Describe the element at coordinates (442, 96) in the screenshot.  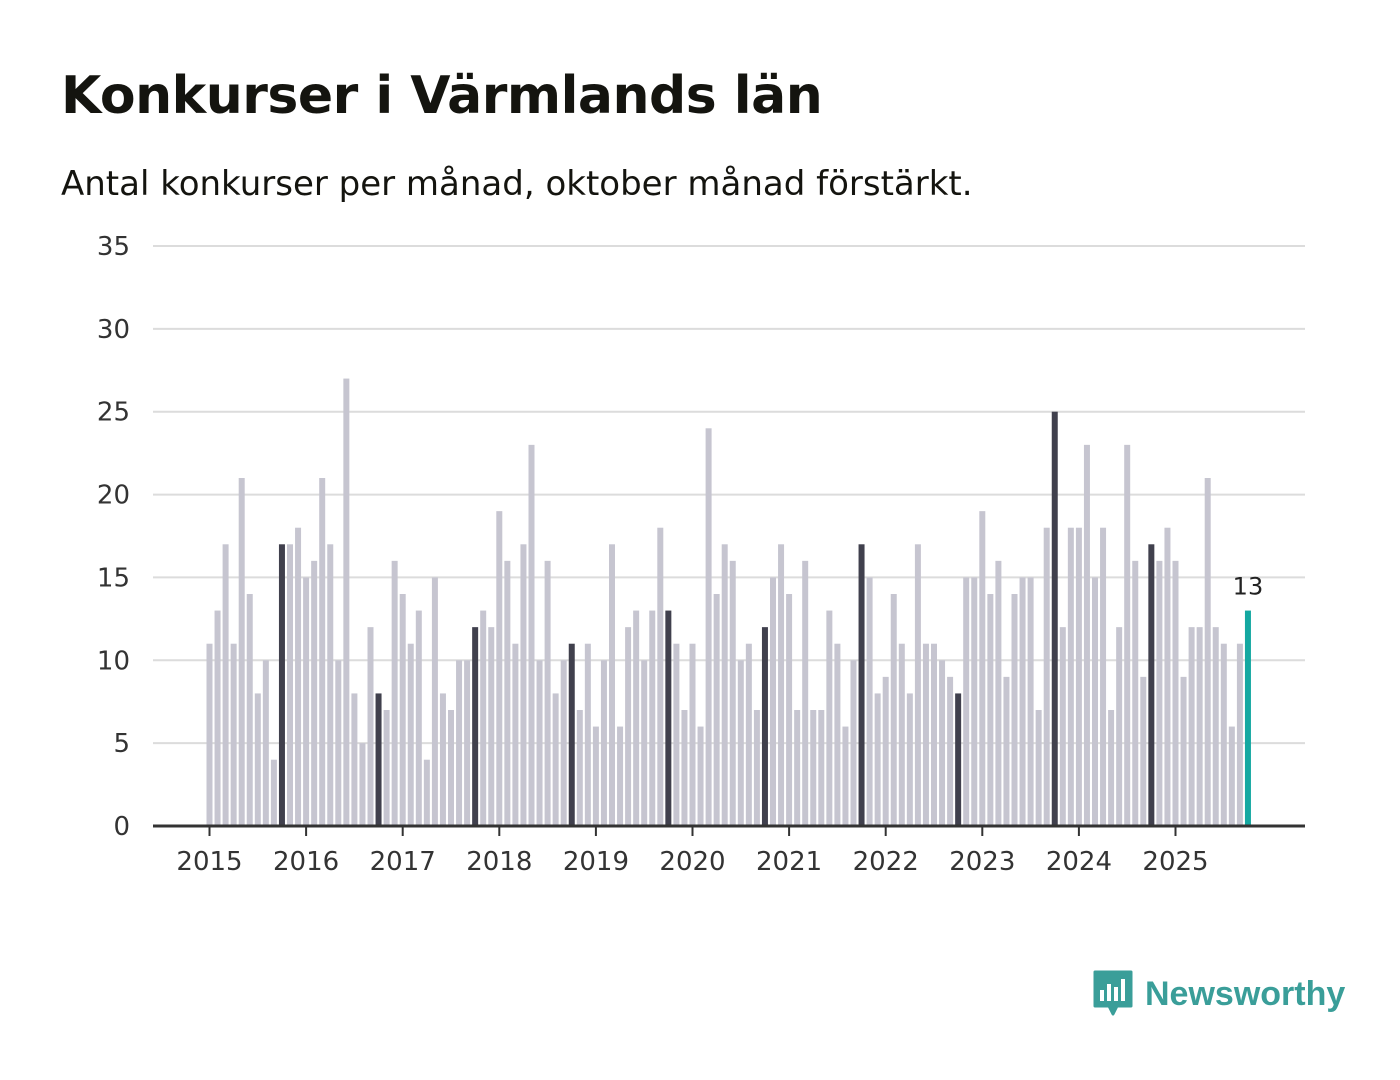
I see `chart-title: Konkurser i Värmlands län` at that location.